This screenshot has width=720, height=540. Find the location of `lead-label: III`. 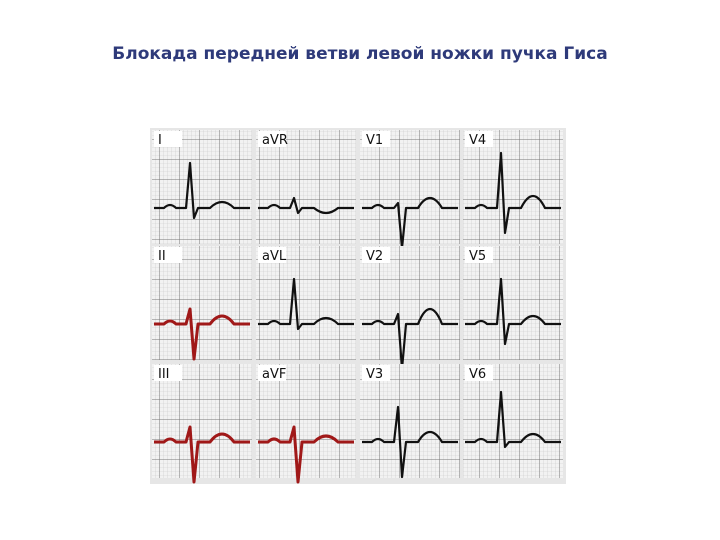

lead-label: III is located at coordinates (164, 374).